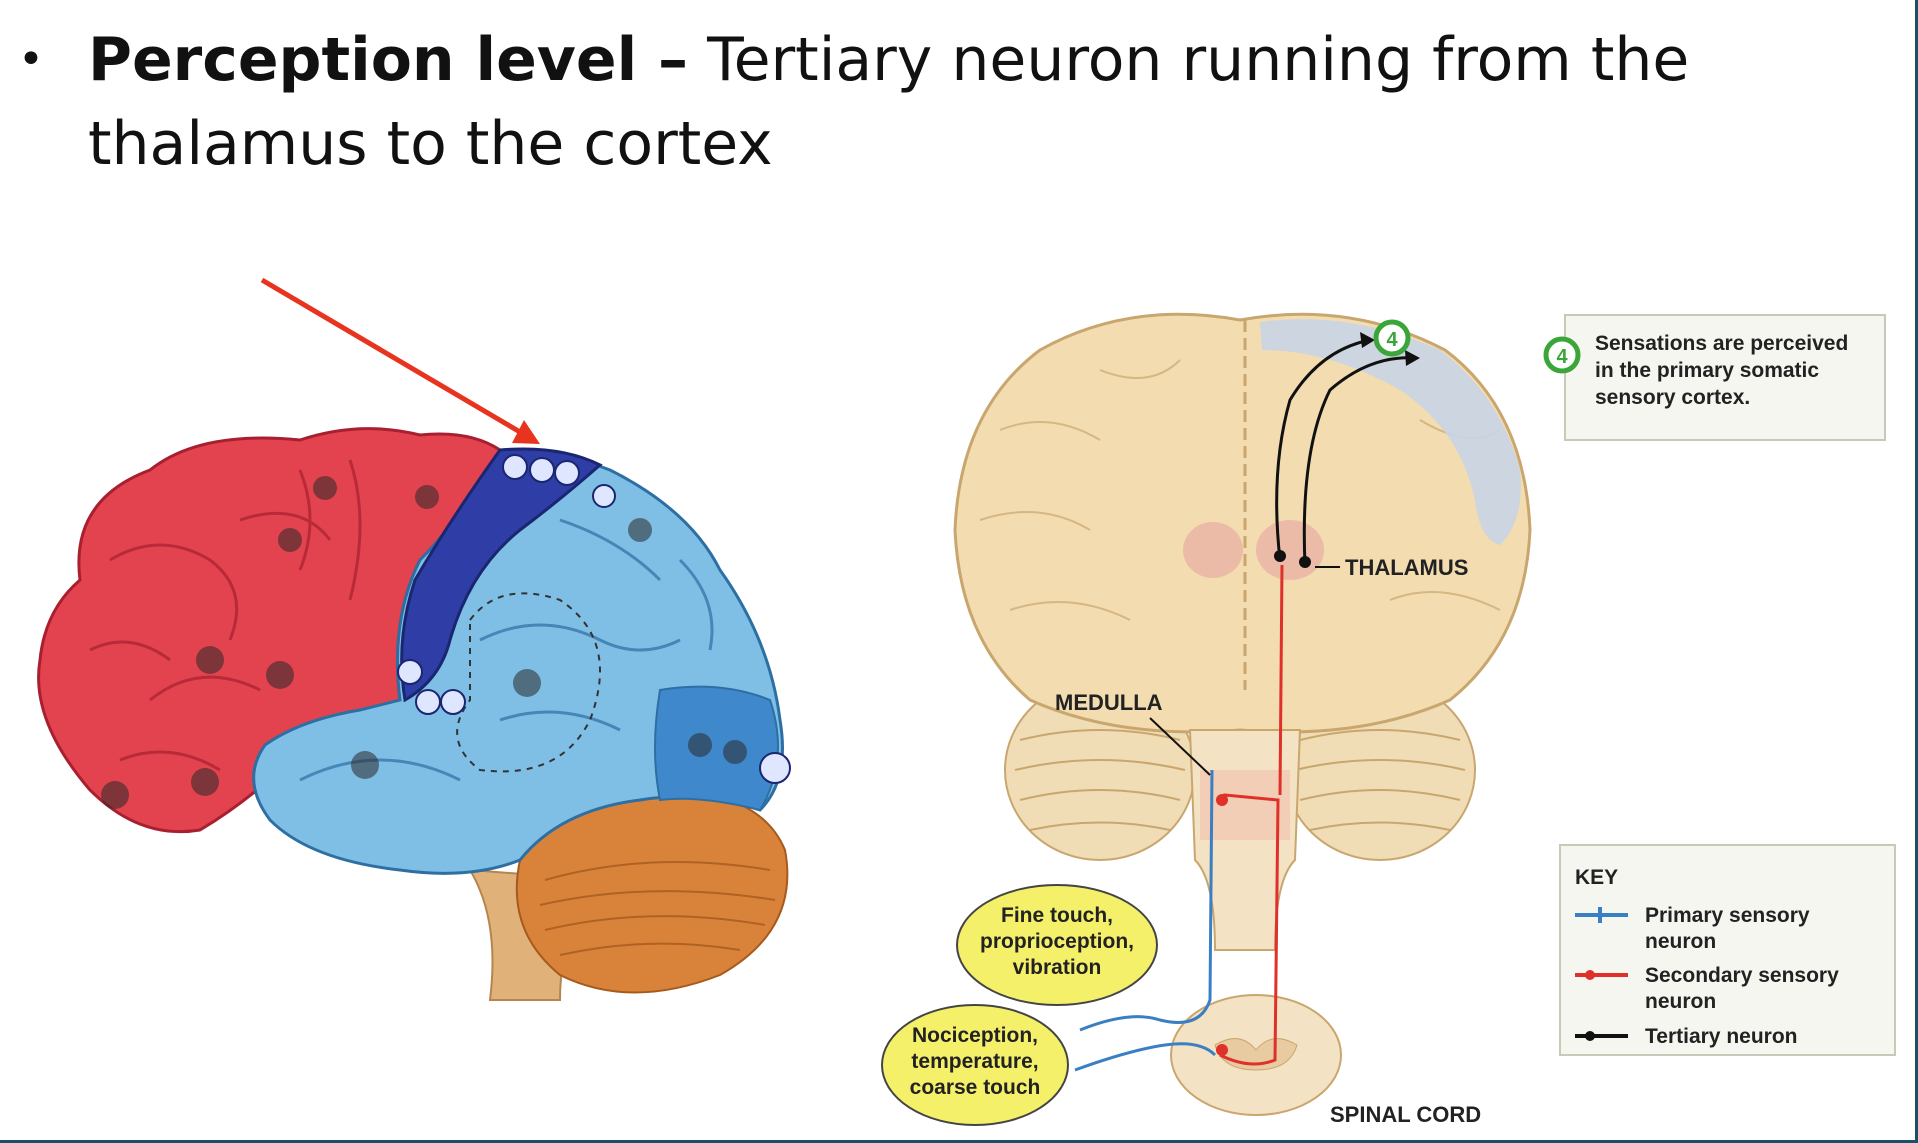 The height and width of the screenshot is (1143, 1918). Describe the element at coordinates (1405, 1114) in the screenshot. I see `spinal-cord-label: SPINAL CORD` at that location.